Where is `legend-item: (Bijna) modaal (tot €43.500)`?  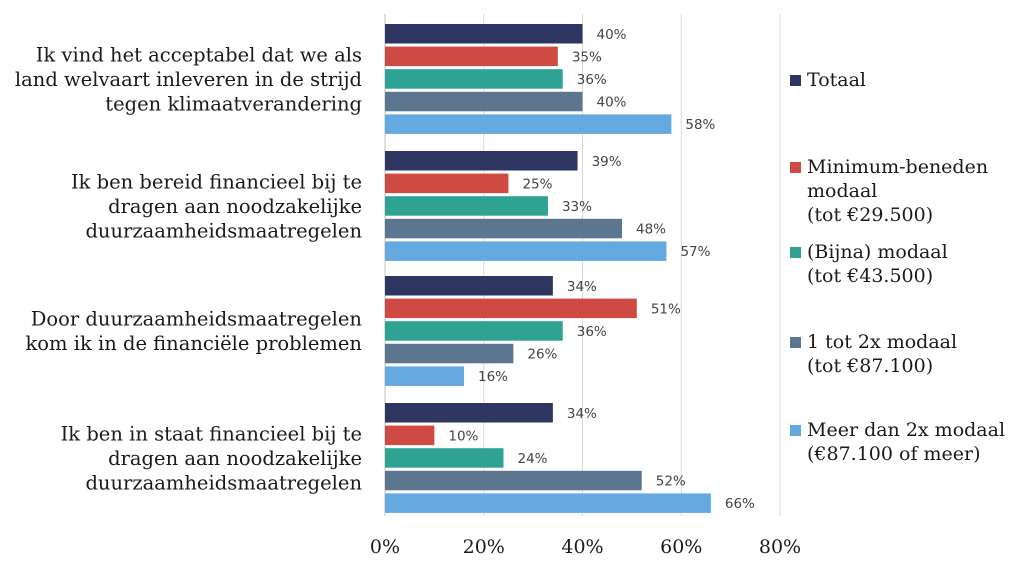
legend-item: (Bijna) modaal (tot €43.500) is located at coordinates (869, 264).